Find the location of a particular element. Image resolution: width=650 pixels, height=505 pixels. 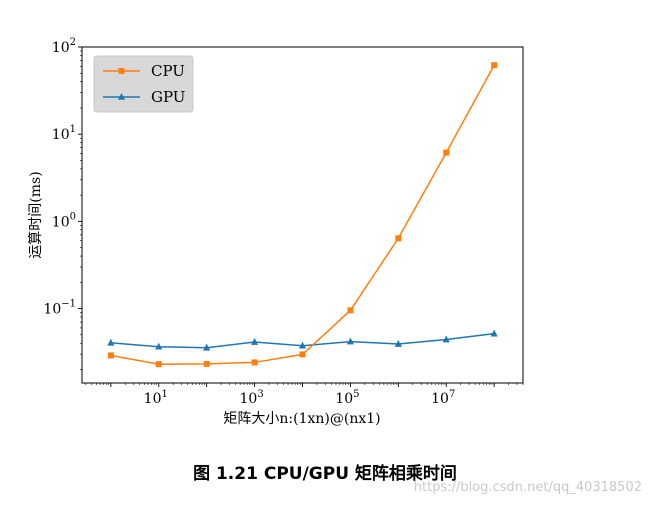

x-tick-exponent: 3 is located at coordinates (260, 394).